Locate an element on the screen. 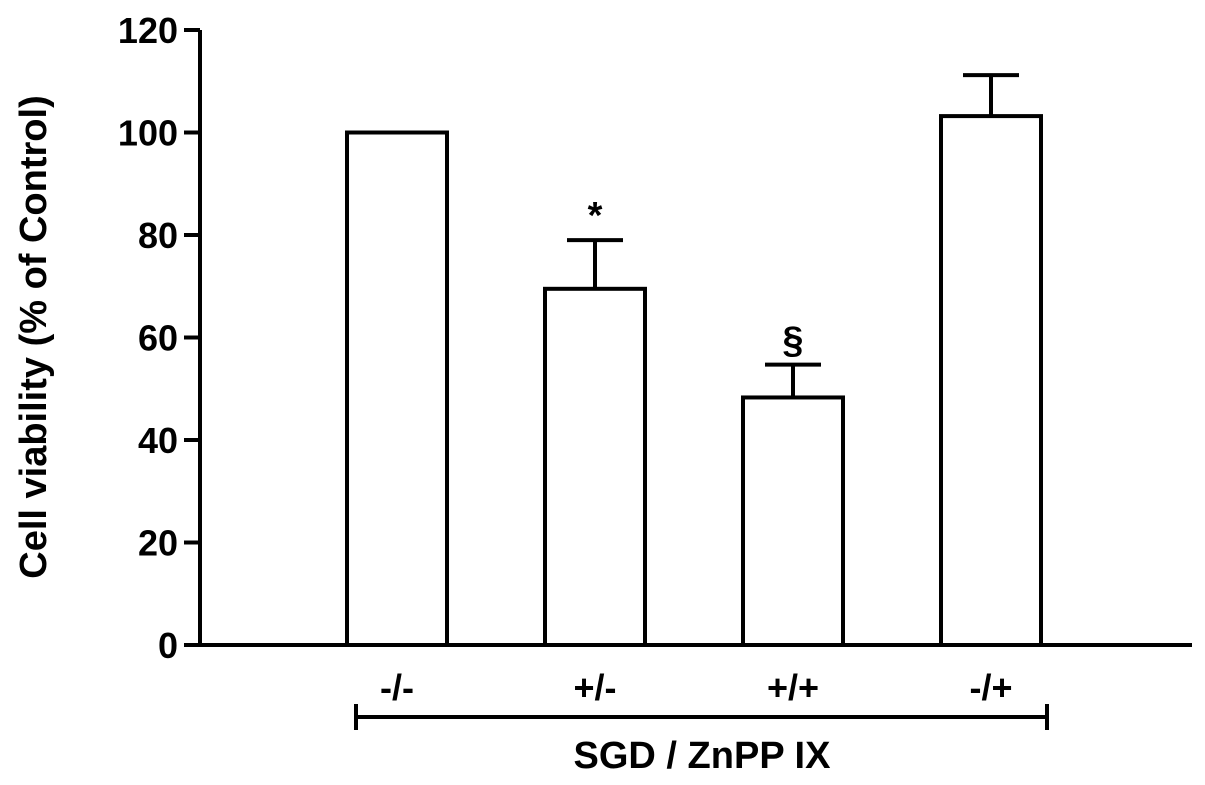 This screenshot has width=1205, height=785. y-tick-label: 120 is located at coordinates (148, 30).